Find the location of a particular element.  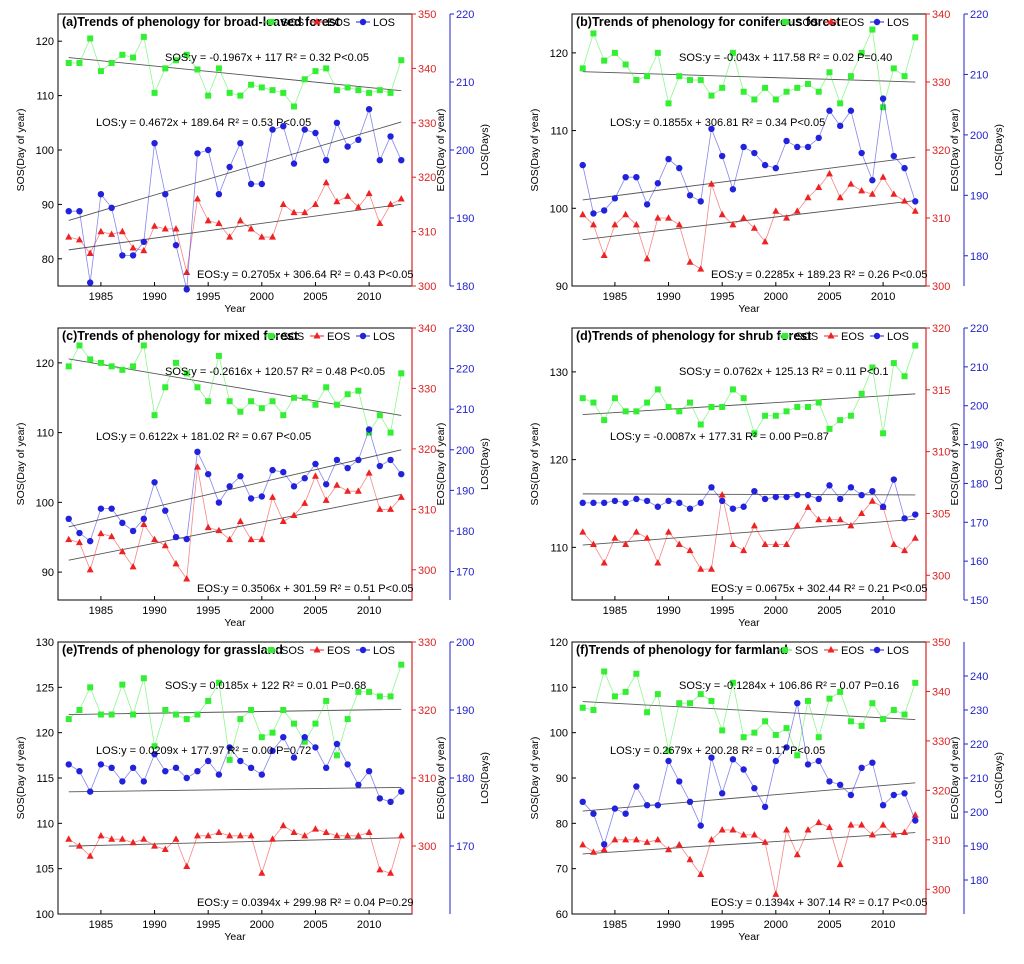

y2-tick-label: 320 is located at coordinates (941, 329).